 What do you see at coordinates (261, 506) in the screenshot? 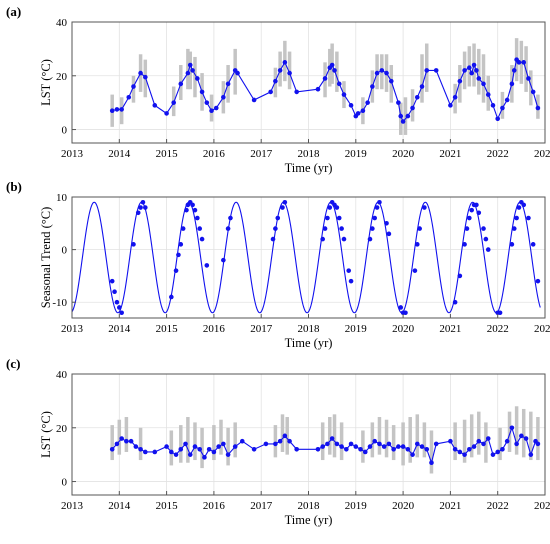
I see `x-tick-label: 2017` at bounding box center [261, 506].